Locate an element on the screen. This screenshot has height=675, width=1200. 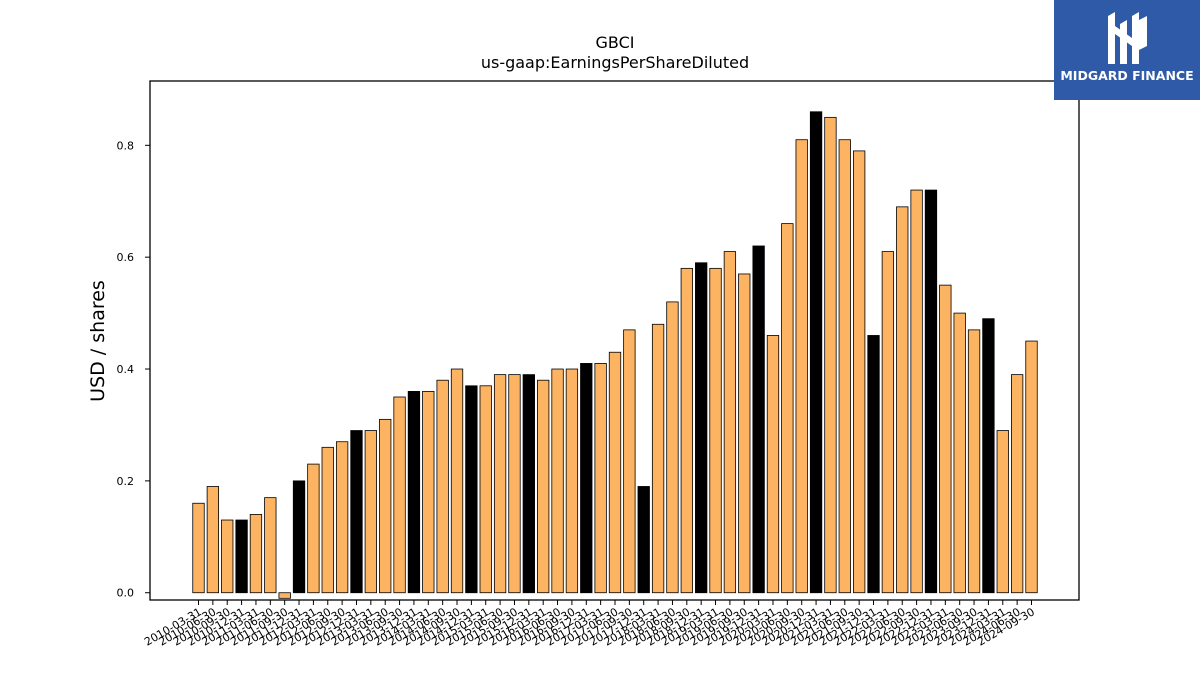
y-tick-label: 0.4 is located at coordinates (126, 369).